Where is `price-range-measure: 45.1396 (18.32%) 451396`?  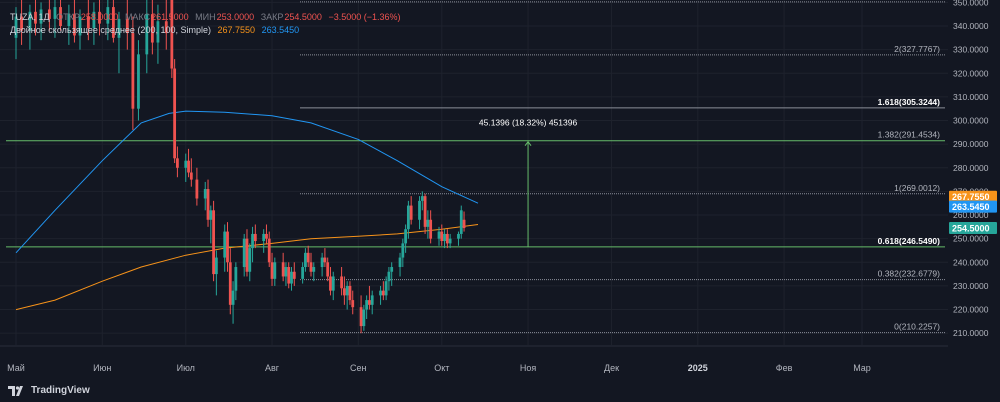 price-range-measure: 45.1396 (18.32%) 451396 is located at coordinates (528, 182).